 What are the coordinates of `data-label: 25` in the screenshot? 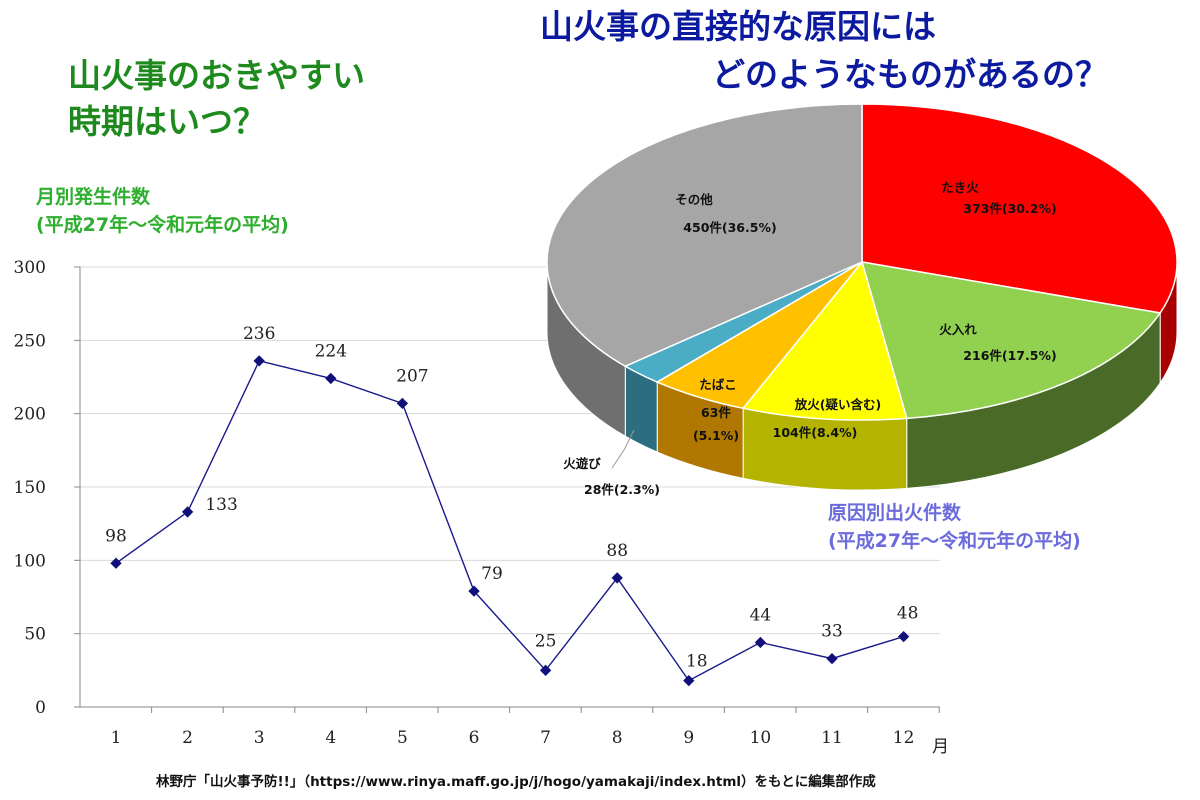 It's located at (546, 641).